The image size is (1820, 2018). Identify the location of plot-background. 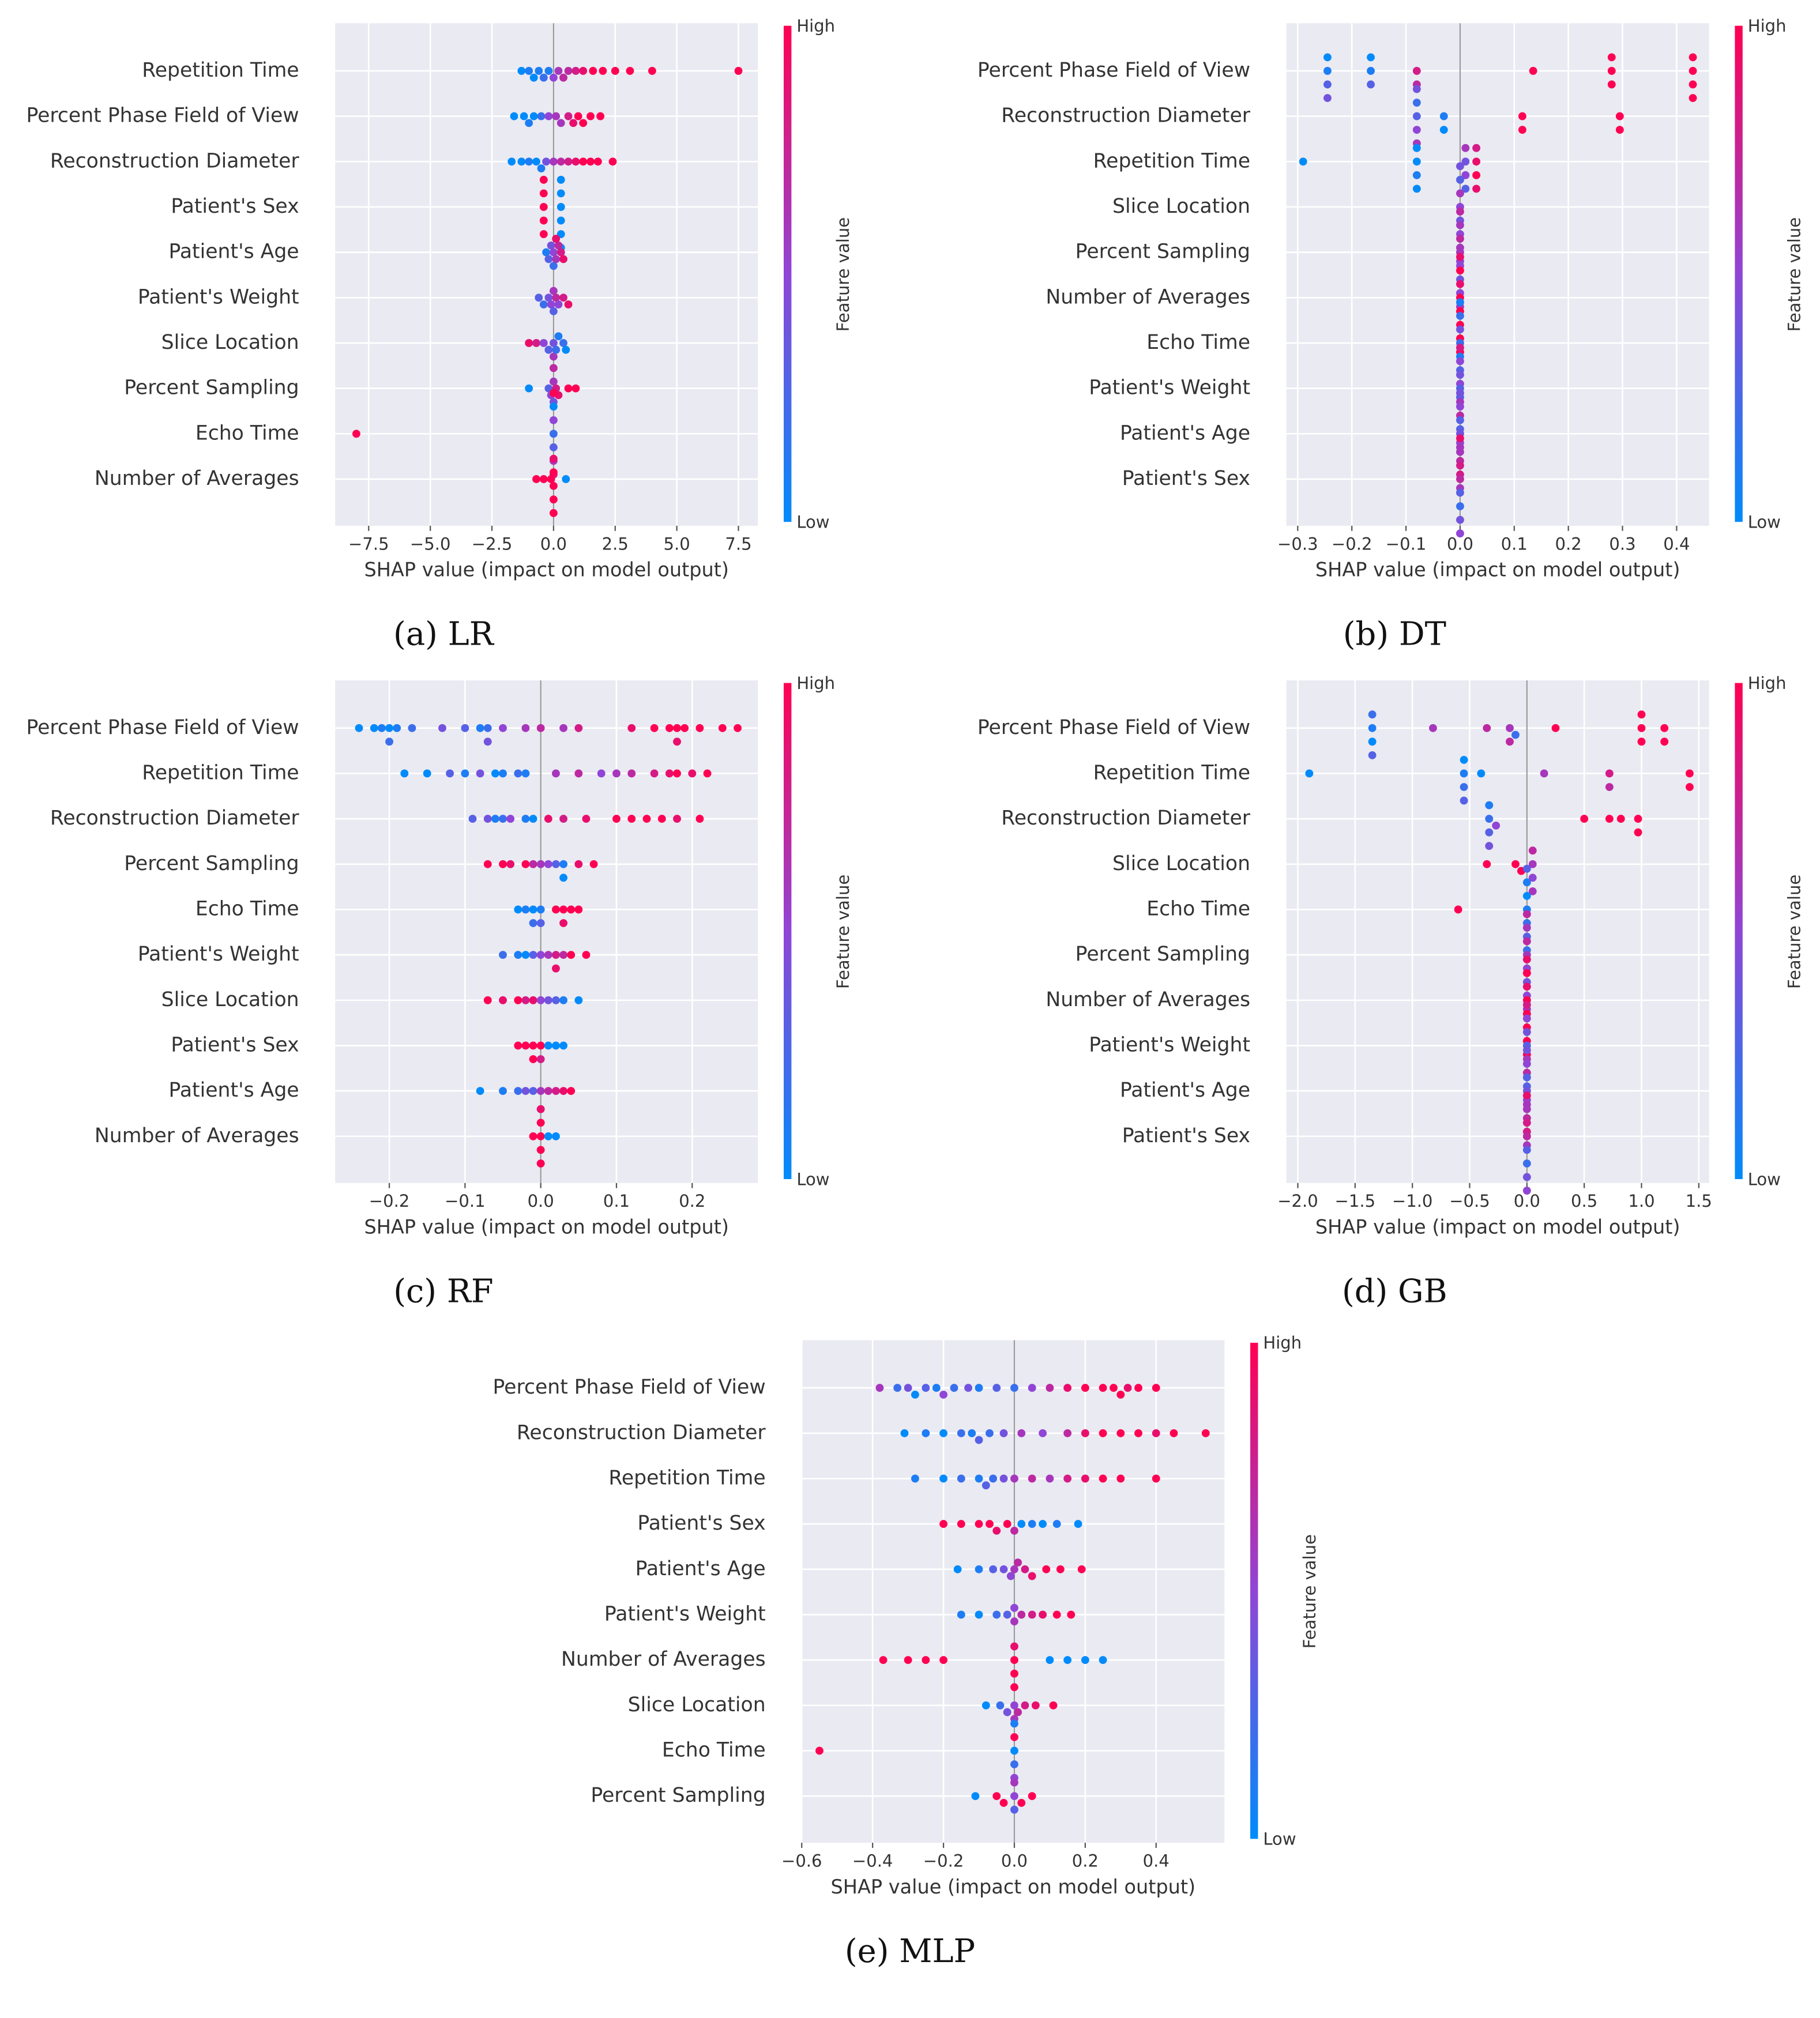
(1498, 274).